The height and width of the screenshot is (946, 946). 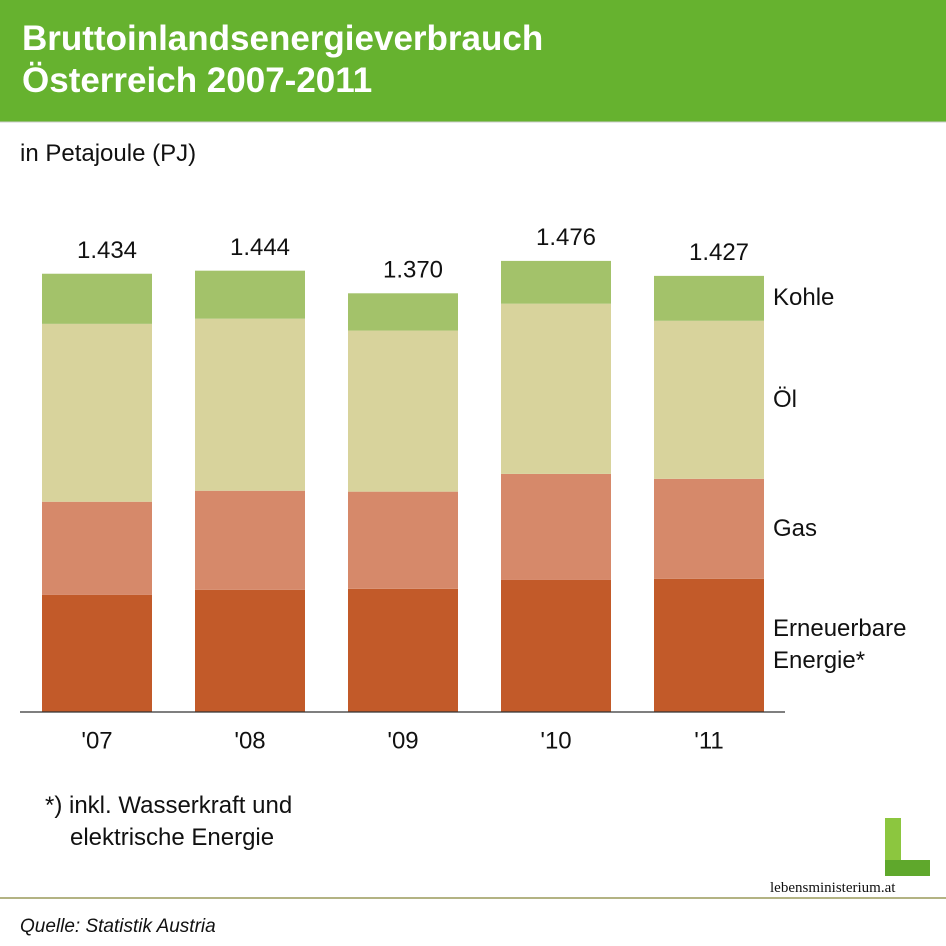 I want to click on x-tick-label: '08, so click(x=249, y=740).